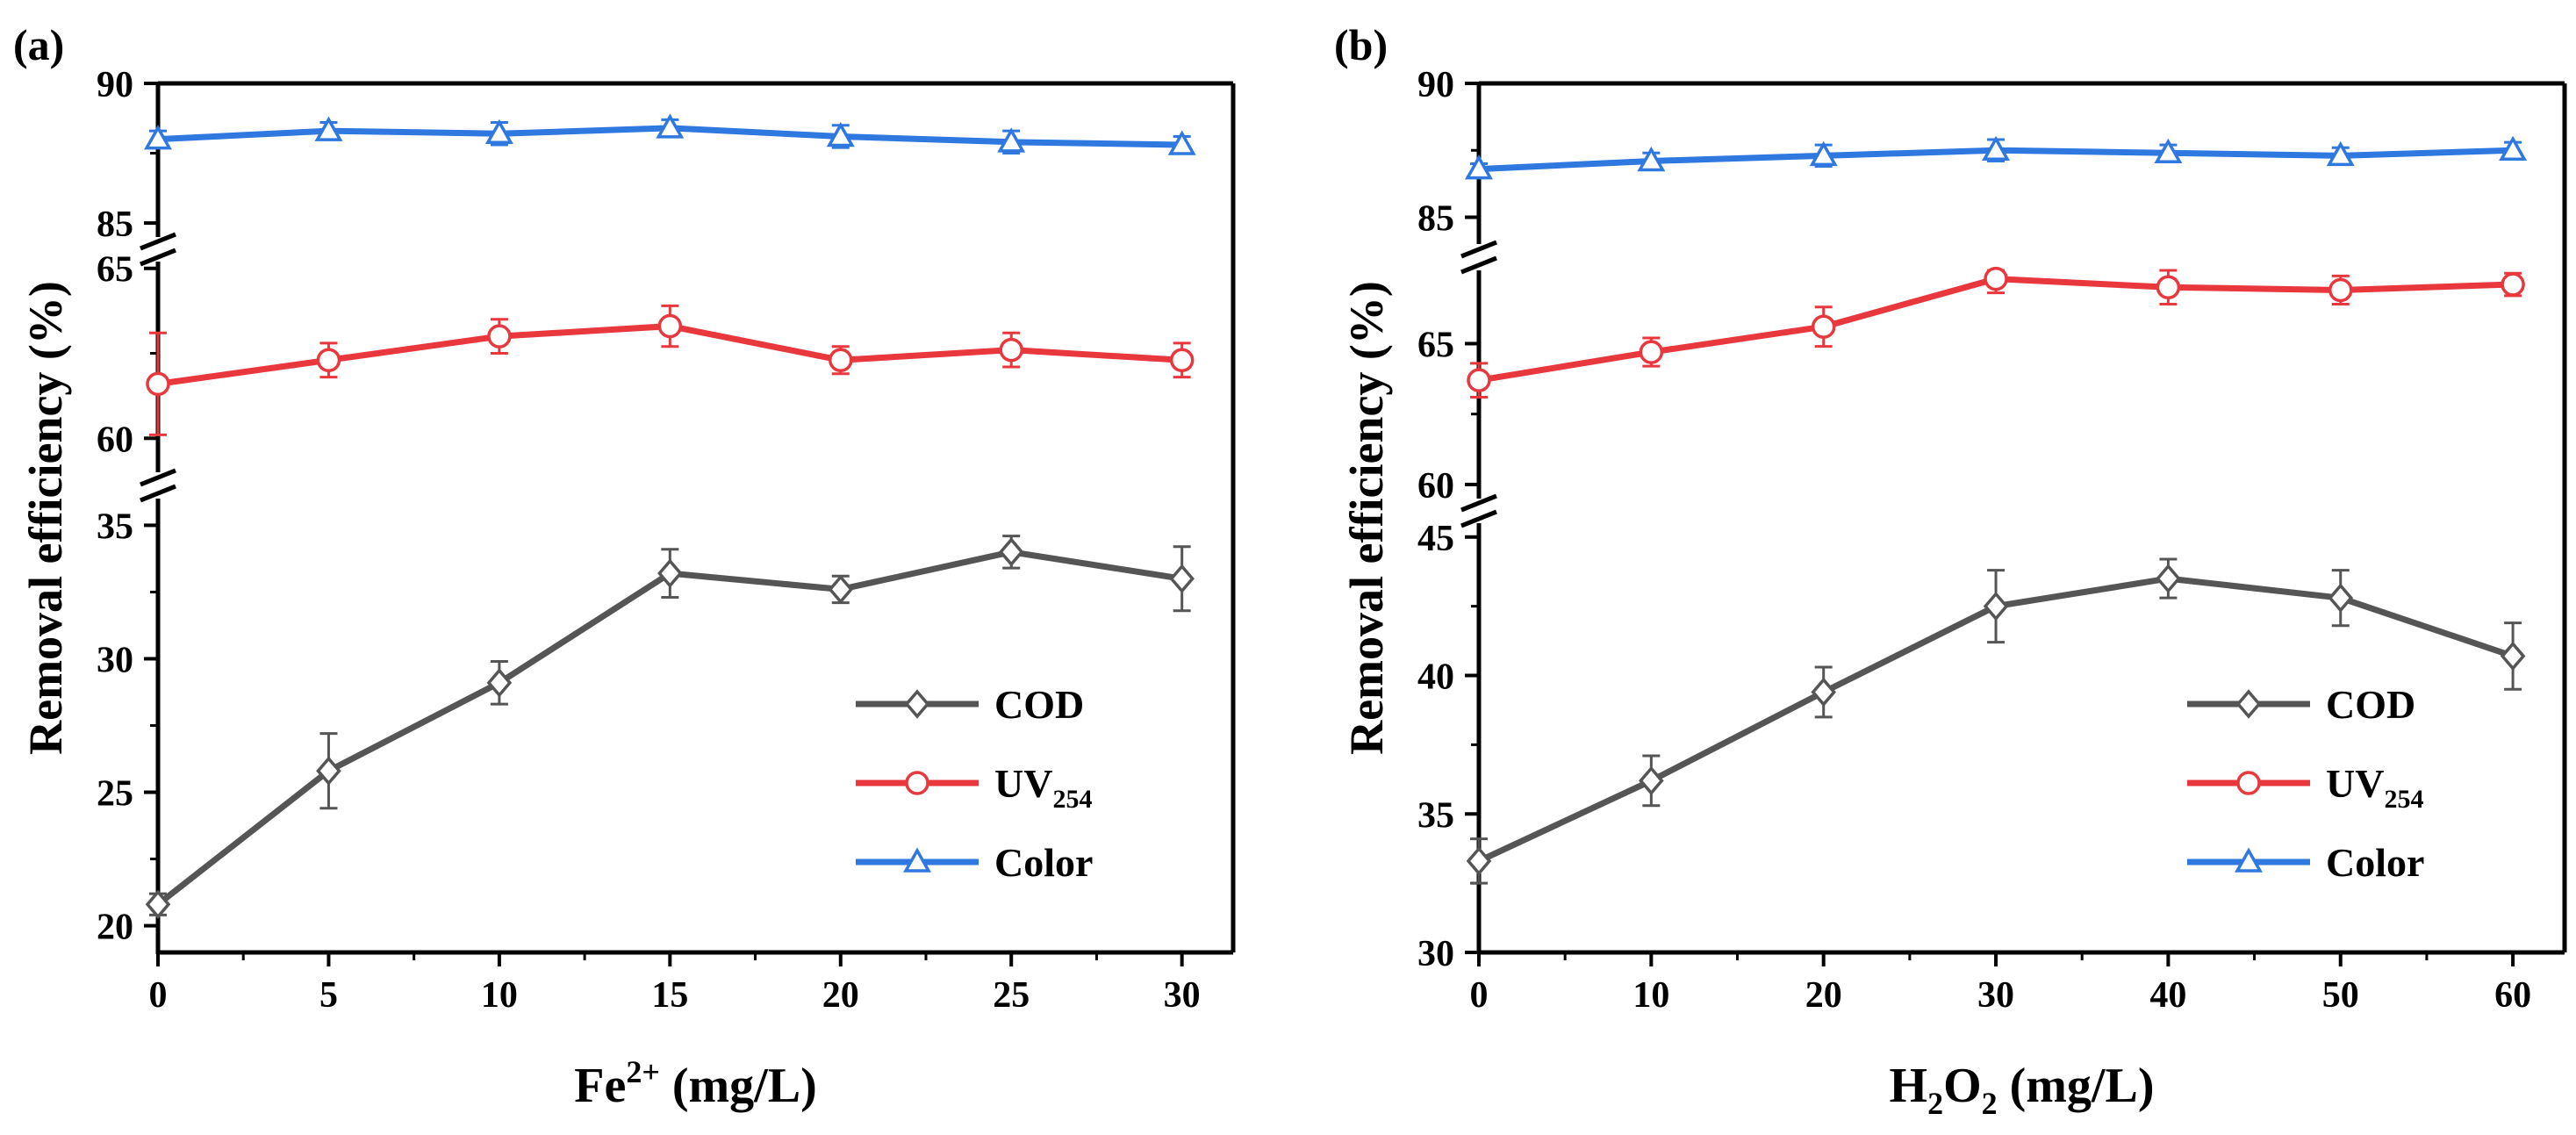 The width and height of the screenshot is (2576, 1135). Describe the element at coordinates (39, 44) in the screenshot. I see `panel-label: (a)` at that location.